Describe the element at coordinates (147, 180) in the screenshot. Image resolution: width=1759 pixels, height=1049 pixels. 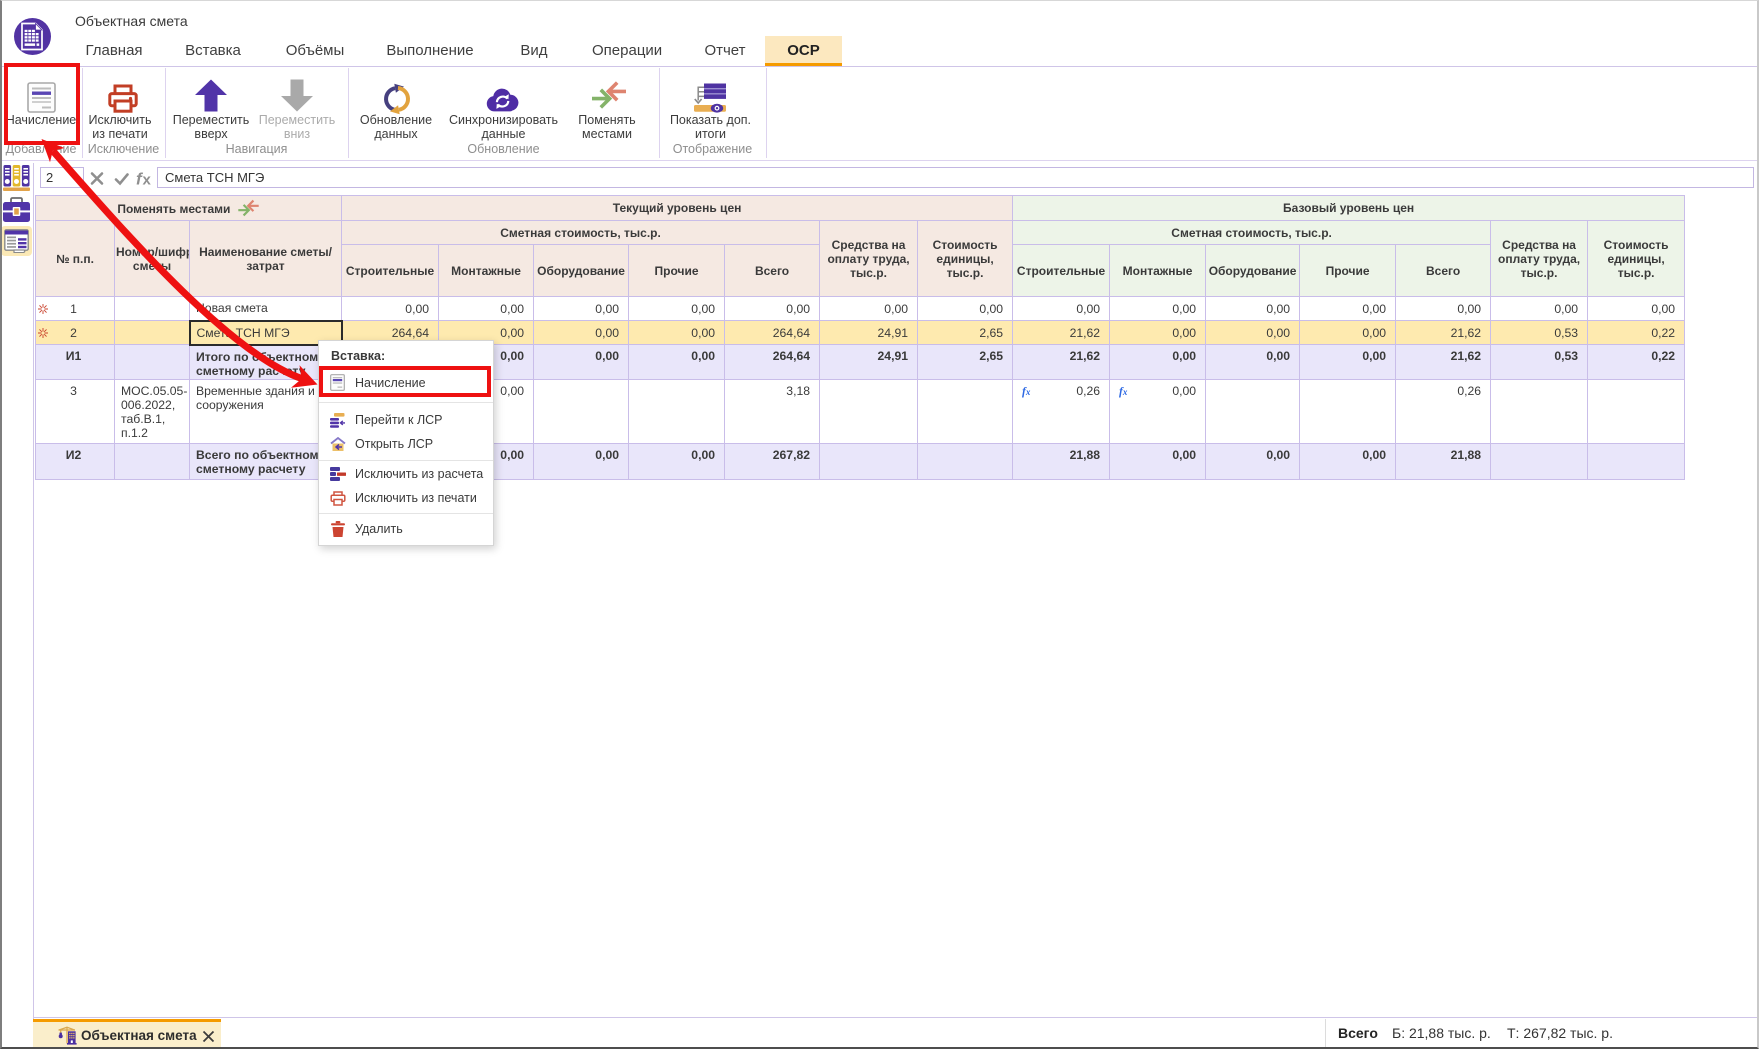
I see `svg-text: x` at that location.